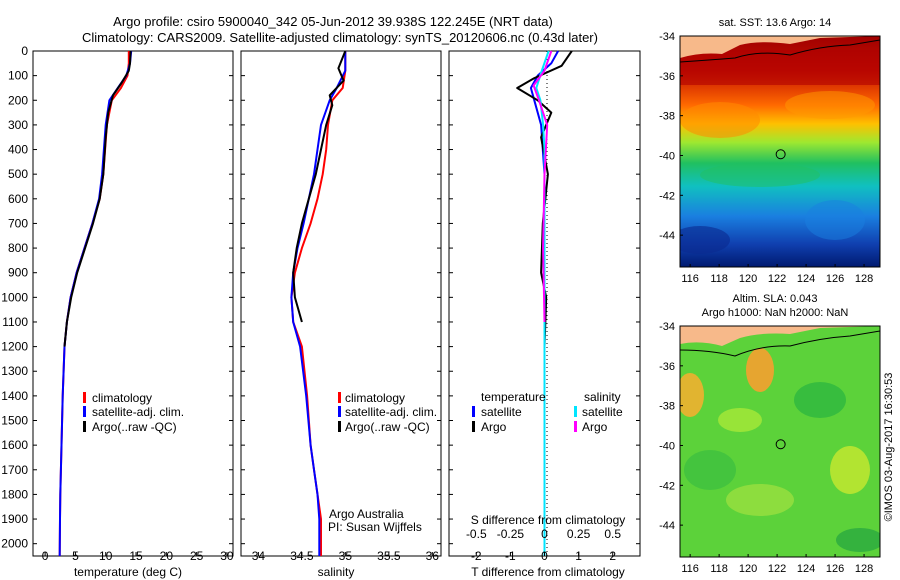 The height and width of the screenshot is (580, 900). Describe the element at coordinates (575, 426) in the screenshot. I see `legend-swatch-s-argo` at that location.